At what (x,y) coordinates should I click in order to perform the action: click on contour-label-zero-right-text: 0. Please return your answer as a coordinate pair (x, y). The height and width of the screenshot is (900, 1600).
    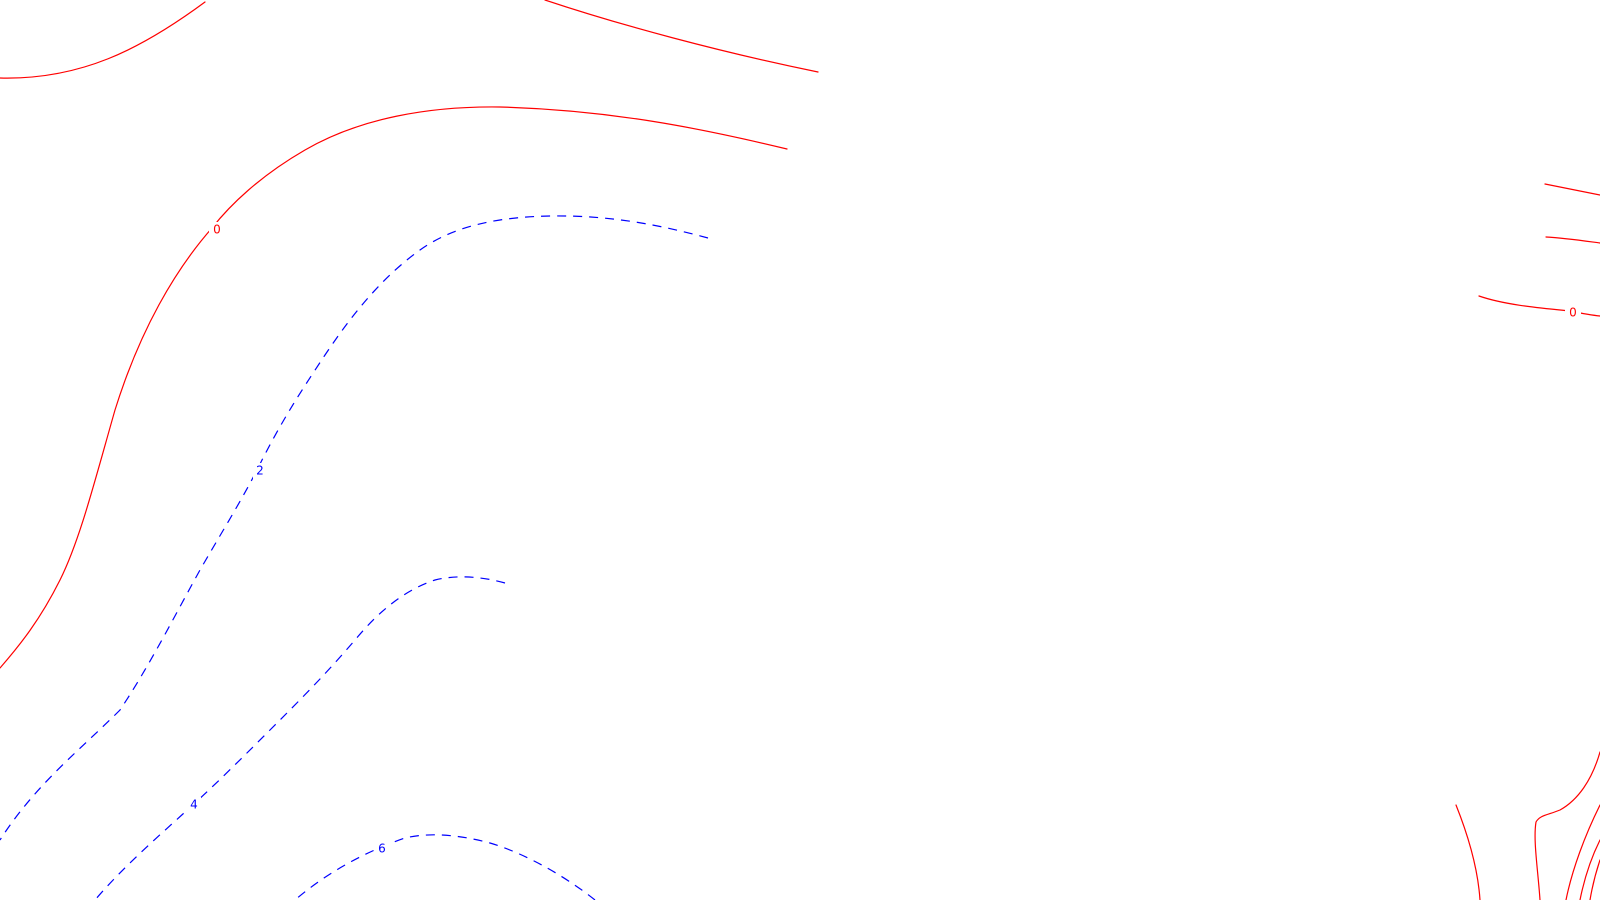
    Looking at the image, I should click on (1573, 313).